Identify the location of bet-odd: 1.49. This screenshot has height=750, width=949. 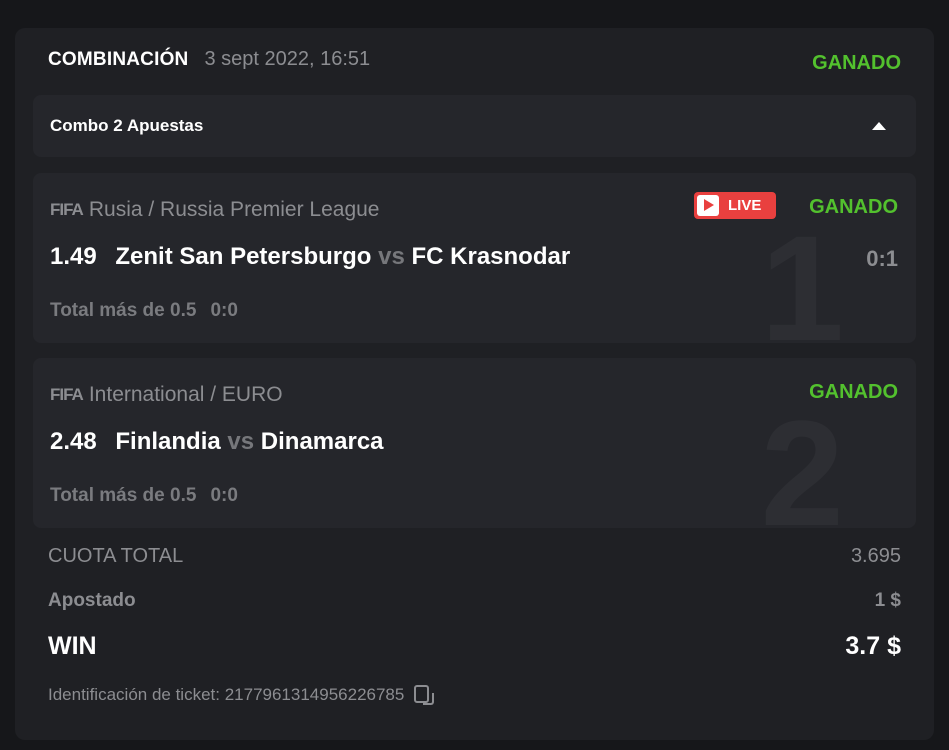
(73, 256).